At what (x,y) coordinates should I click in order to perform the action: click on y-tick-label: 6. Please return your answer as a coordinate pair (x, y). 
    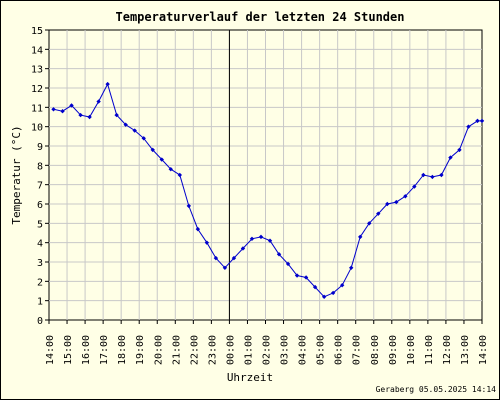
    Looking at the image, I should click on (40, 205).